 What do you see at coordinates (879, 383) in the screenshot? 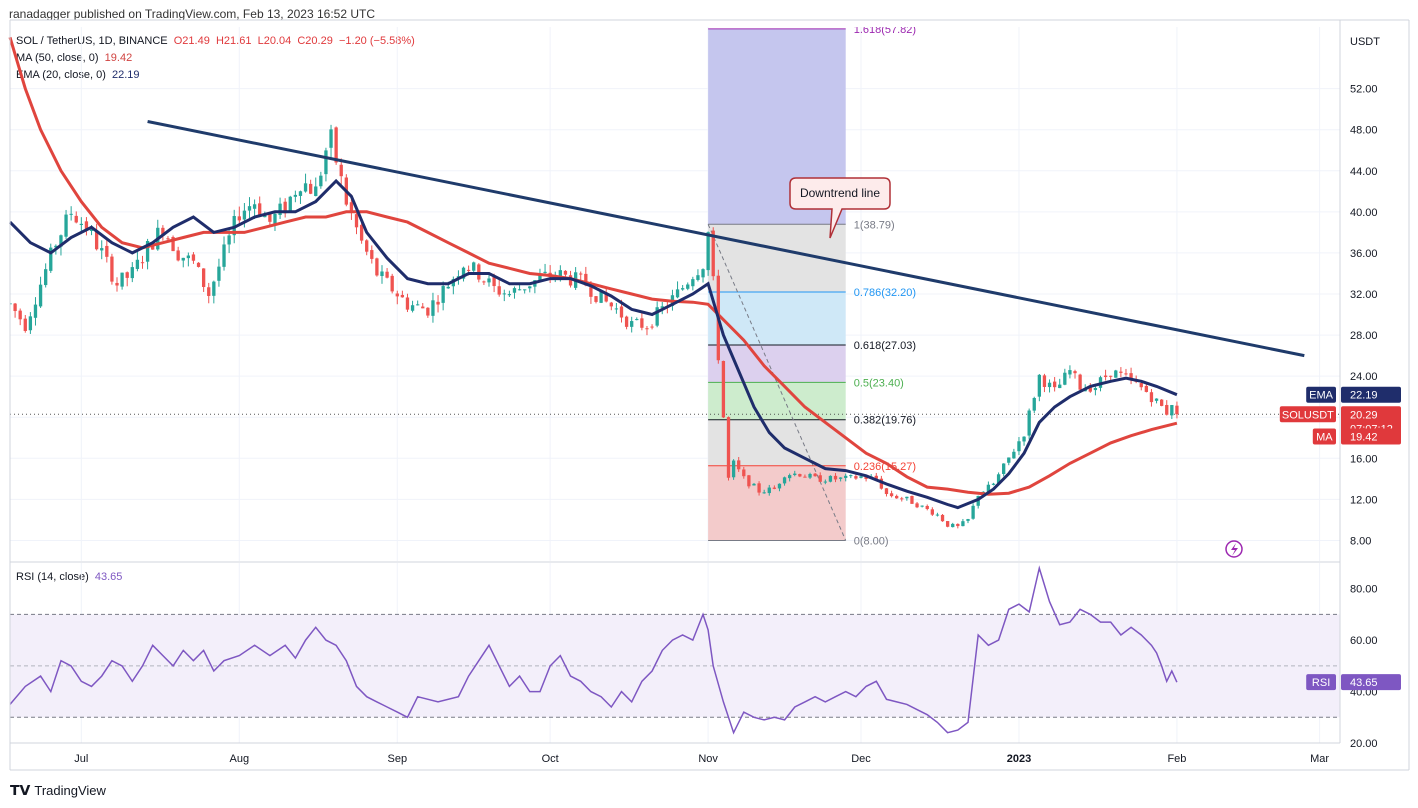
I see `fib-level-label: 0.5(23.40)` at bounding box center [879, 383].